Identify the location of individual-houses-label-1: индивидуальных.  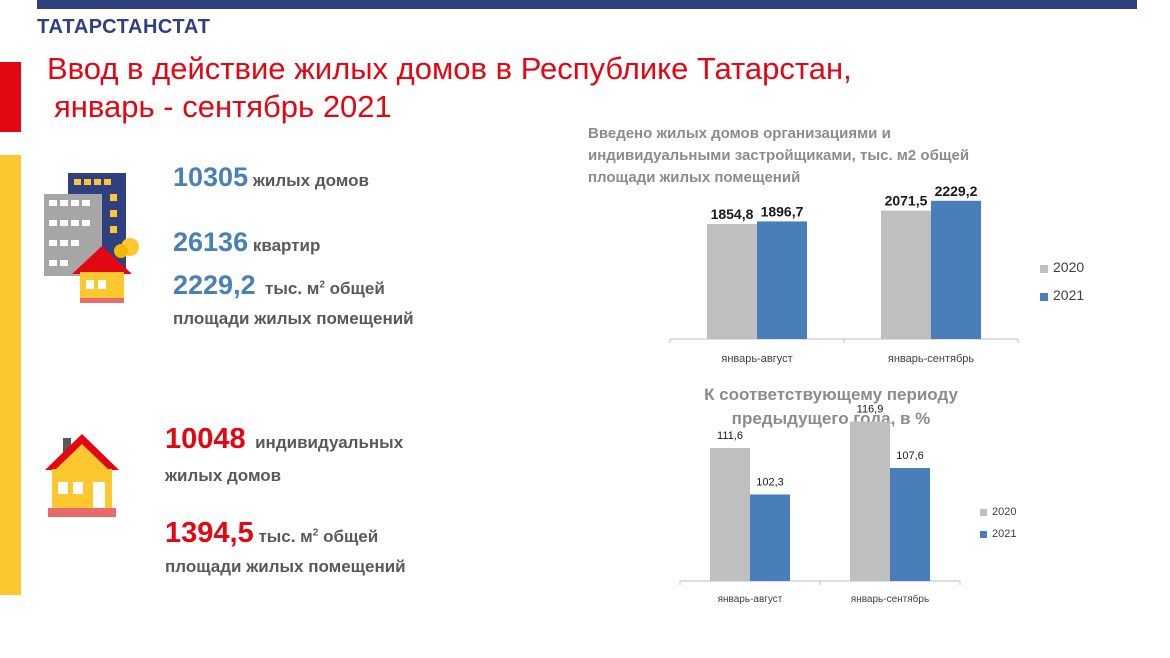
(329, 442).